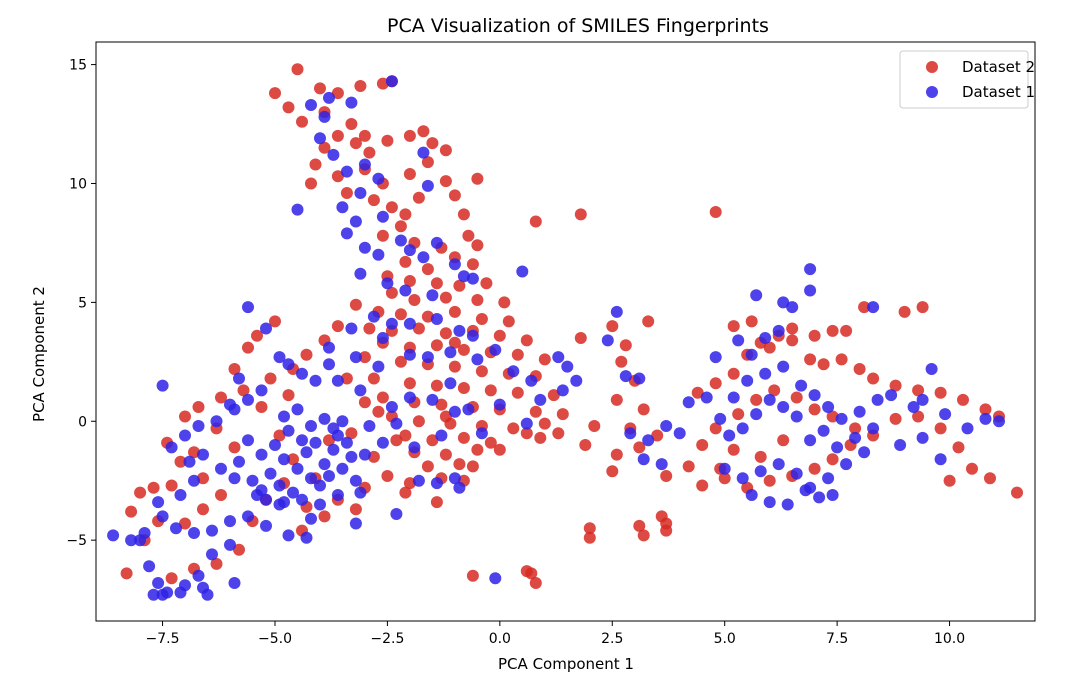 The image size is (1075, 685). Describe the element at coordinates (837, 639) in the screenshot. I see `x-tick-label: 7.5` at that location.